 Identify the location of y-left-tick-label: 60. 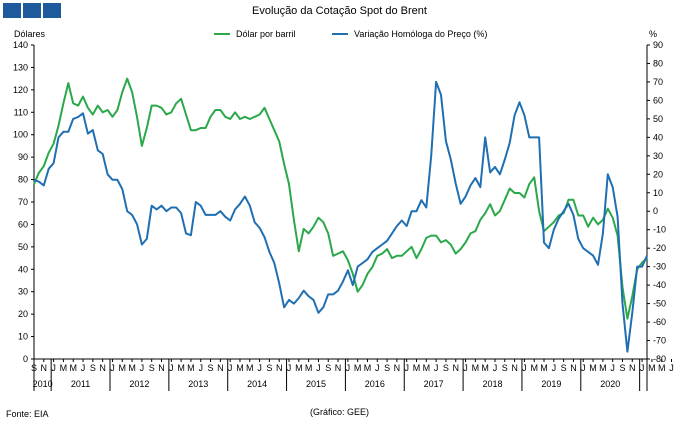
(23, 224).